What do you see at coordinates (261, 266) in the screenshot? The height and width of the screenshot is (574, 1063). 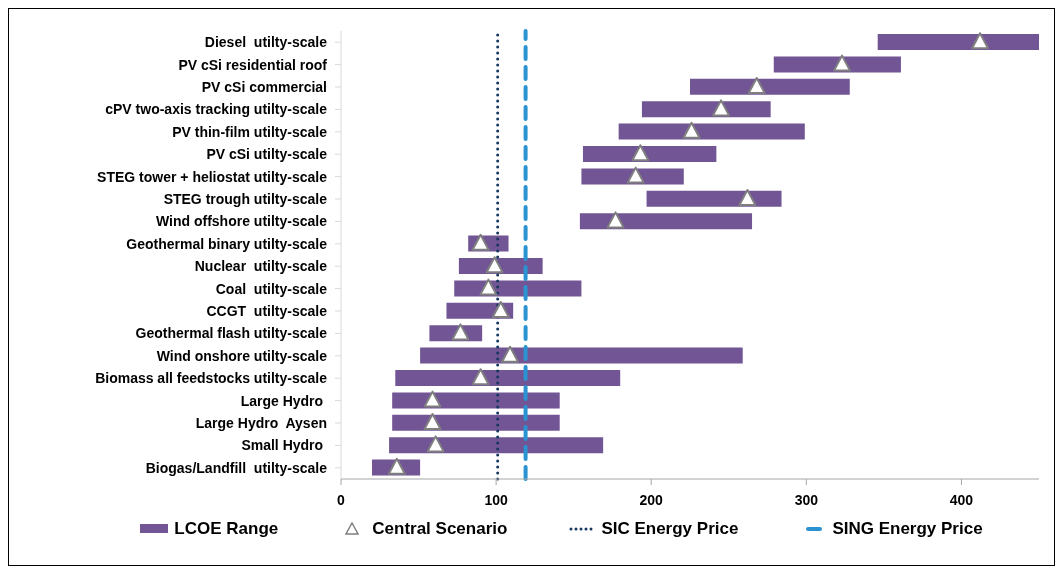 I see `y-tick-label: Nuclear utilty-scale` at bounding box center [261, 266].